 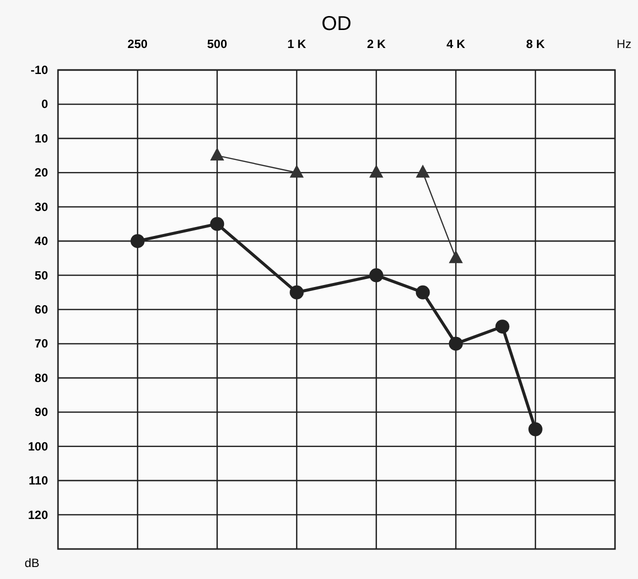 I want to click on y-tick-label: 90, so click(x=41, y=412).